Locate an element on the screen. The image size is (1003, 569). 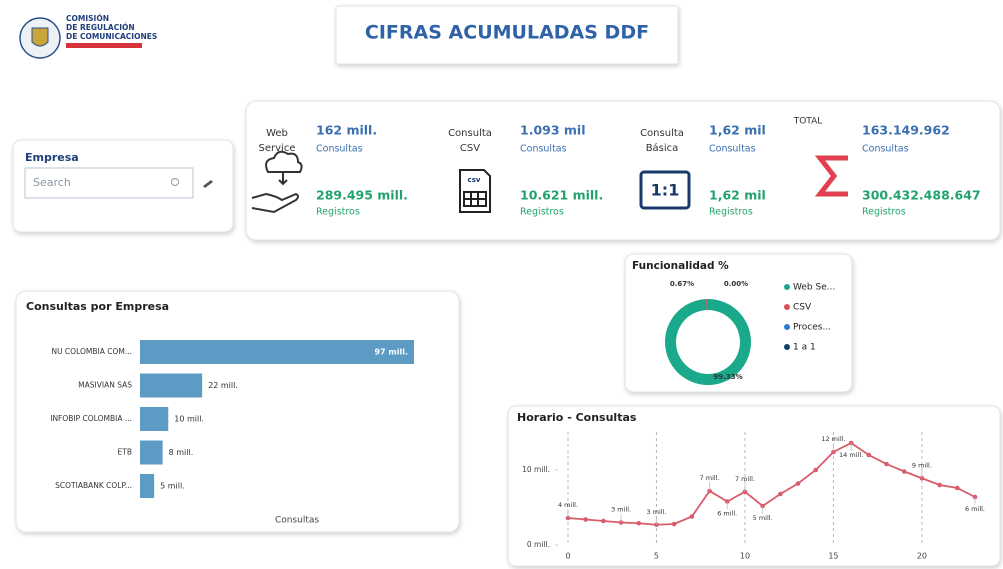
x-tick-label: 20 is located at coordinates (922, 556).